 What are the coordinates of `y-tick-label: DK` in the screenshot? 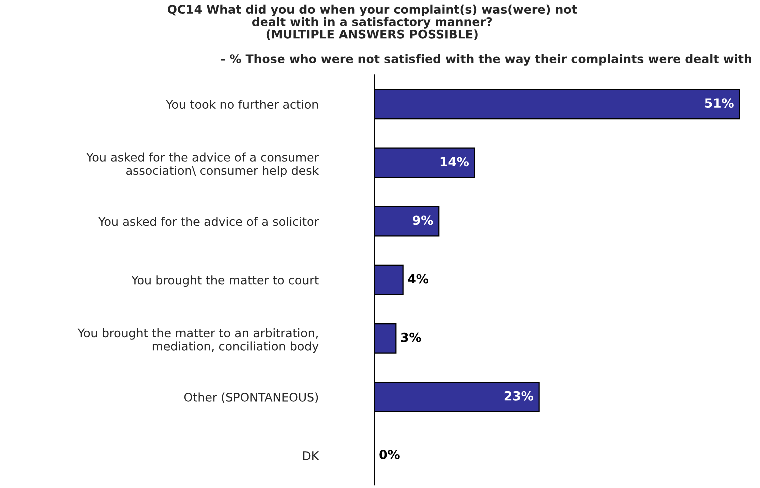 It's located at (311, 456).